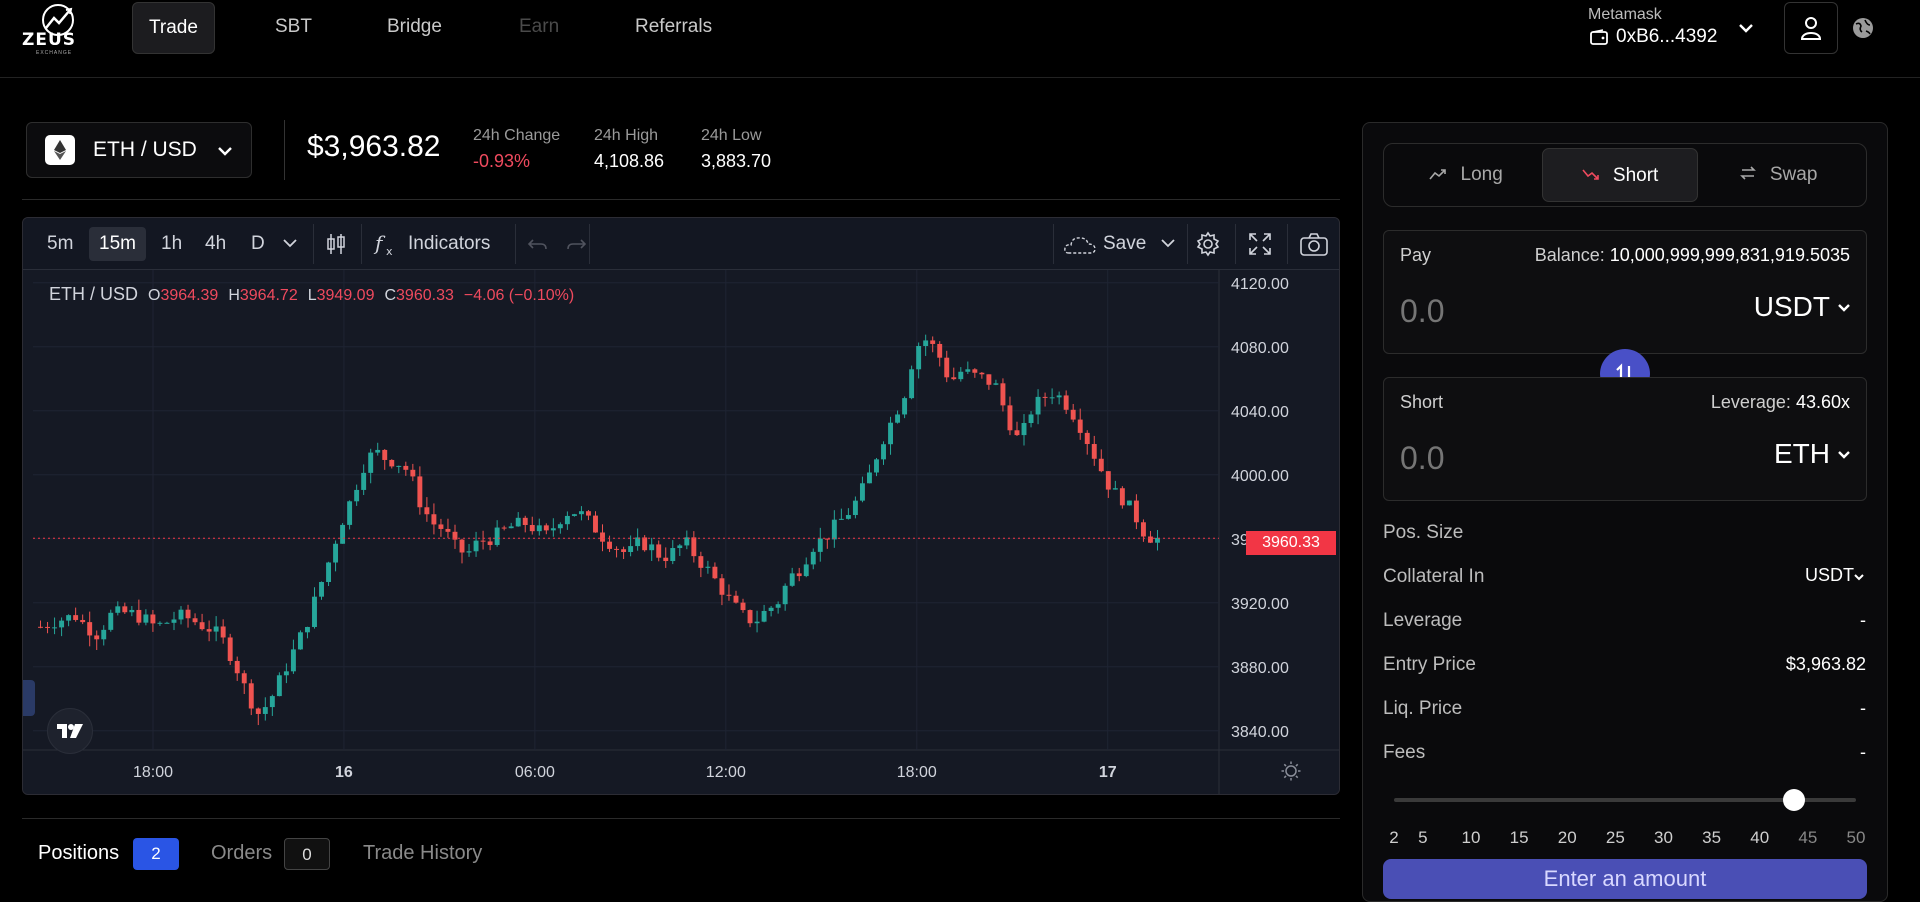 This screenshot has height=902, width=1920. Describe the element at coordinates (1729, 255) in the screenshot. I see `balance-value: 10,000,999,999,831,919.5035` at that location.